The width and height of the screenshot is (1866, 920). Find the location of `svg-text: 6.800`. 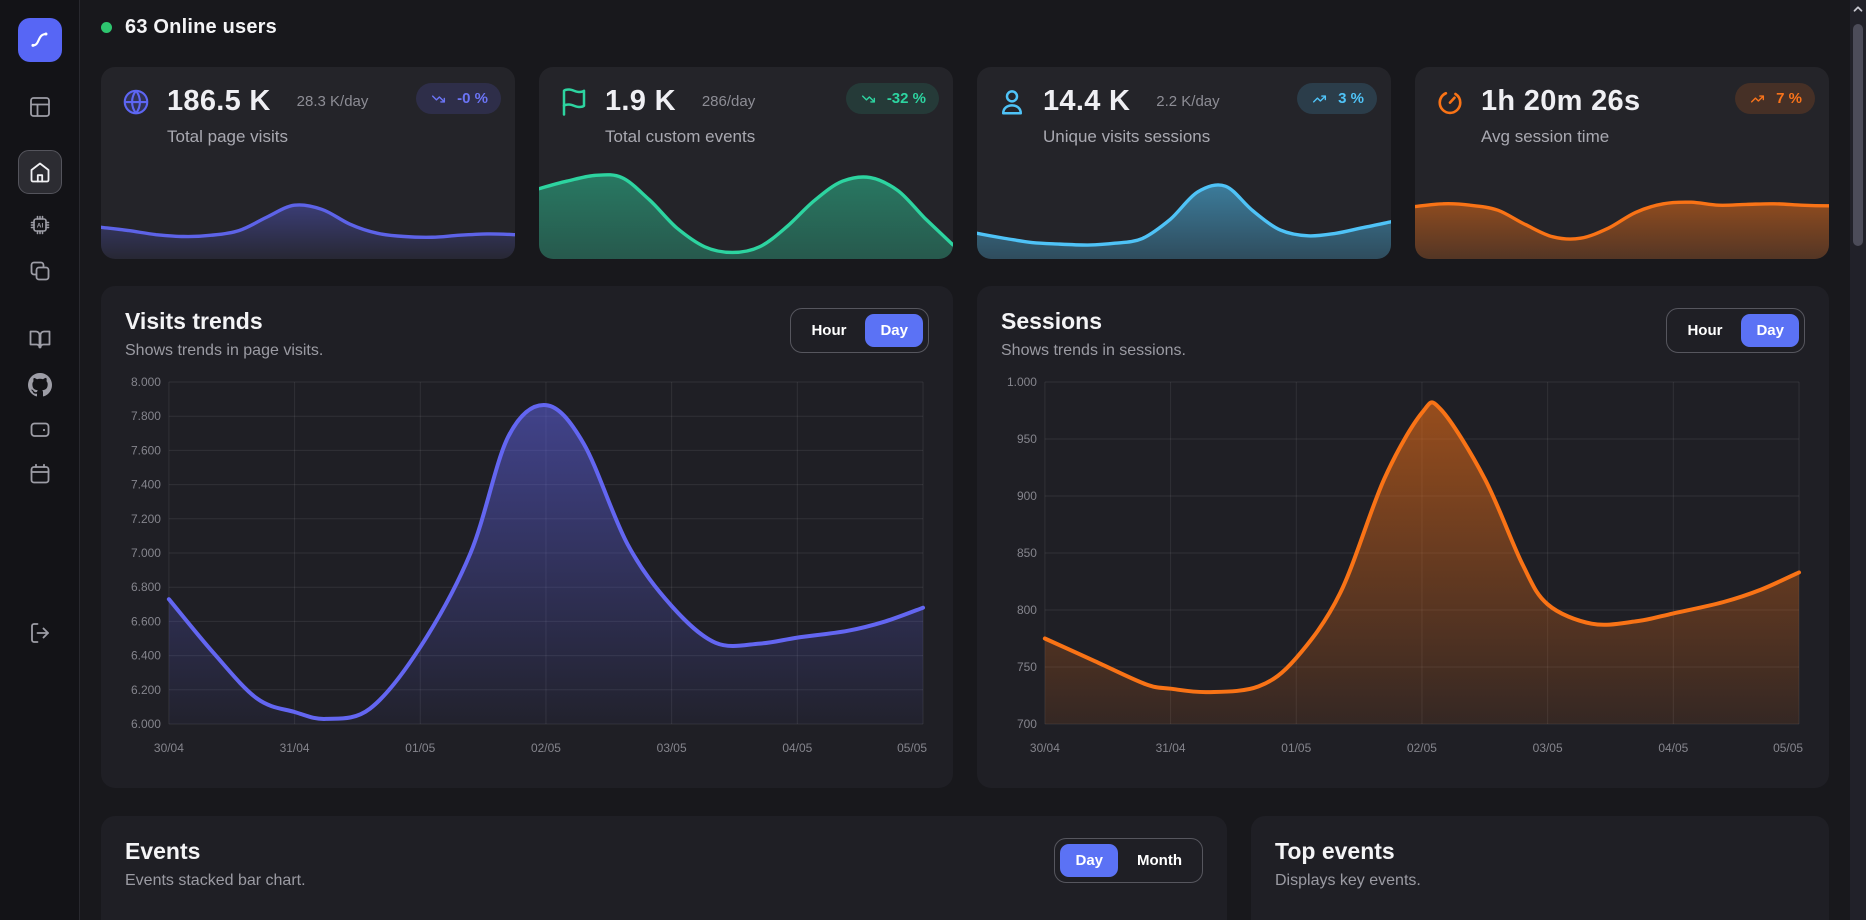

svg-text: 6.800 is located at coordinates (146, 587).